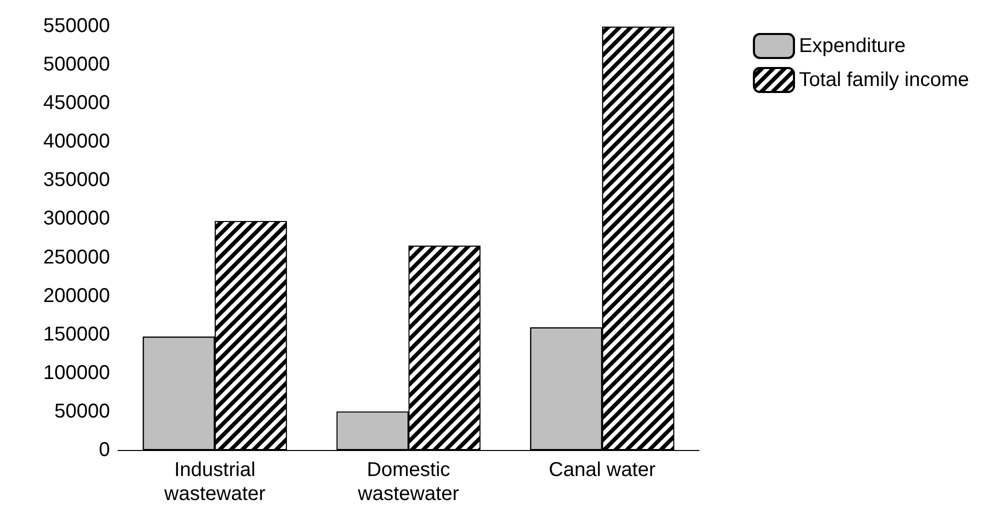 Image resolution: width=987 pixels, height=525 pixels. What do you see at coordinates (76, 373) in the screenshot?
I see `y-tick-label: 100000` at bounding box center [76, 373].